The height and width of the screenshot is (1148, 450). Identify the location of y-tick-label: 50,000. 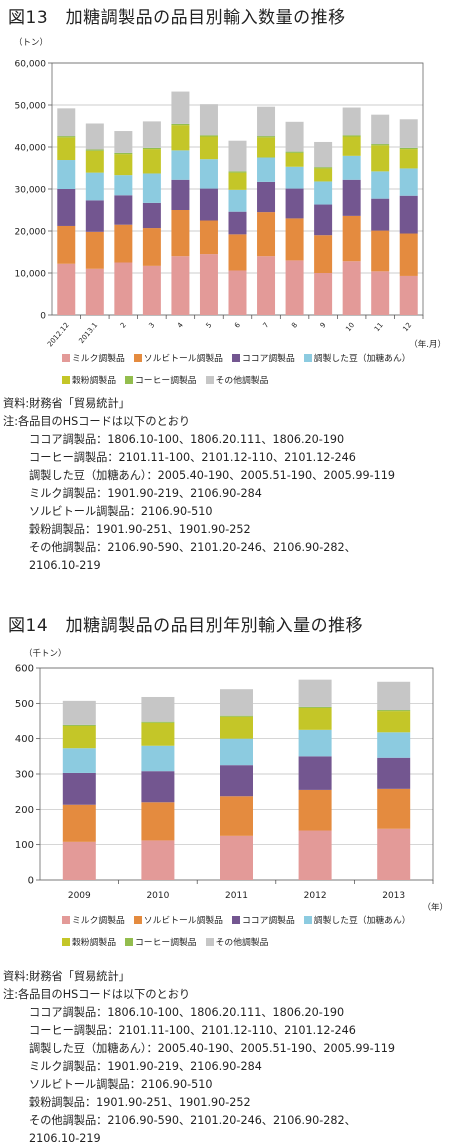
(31, 107).